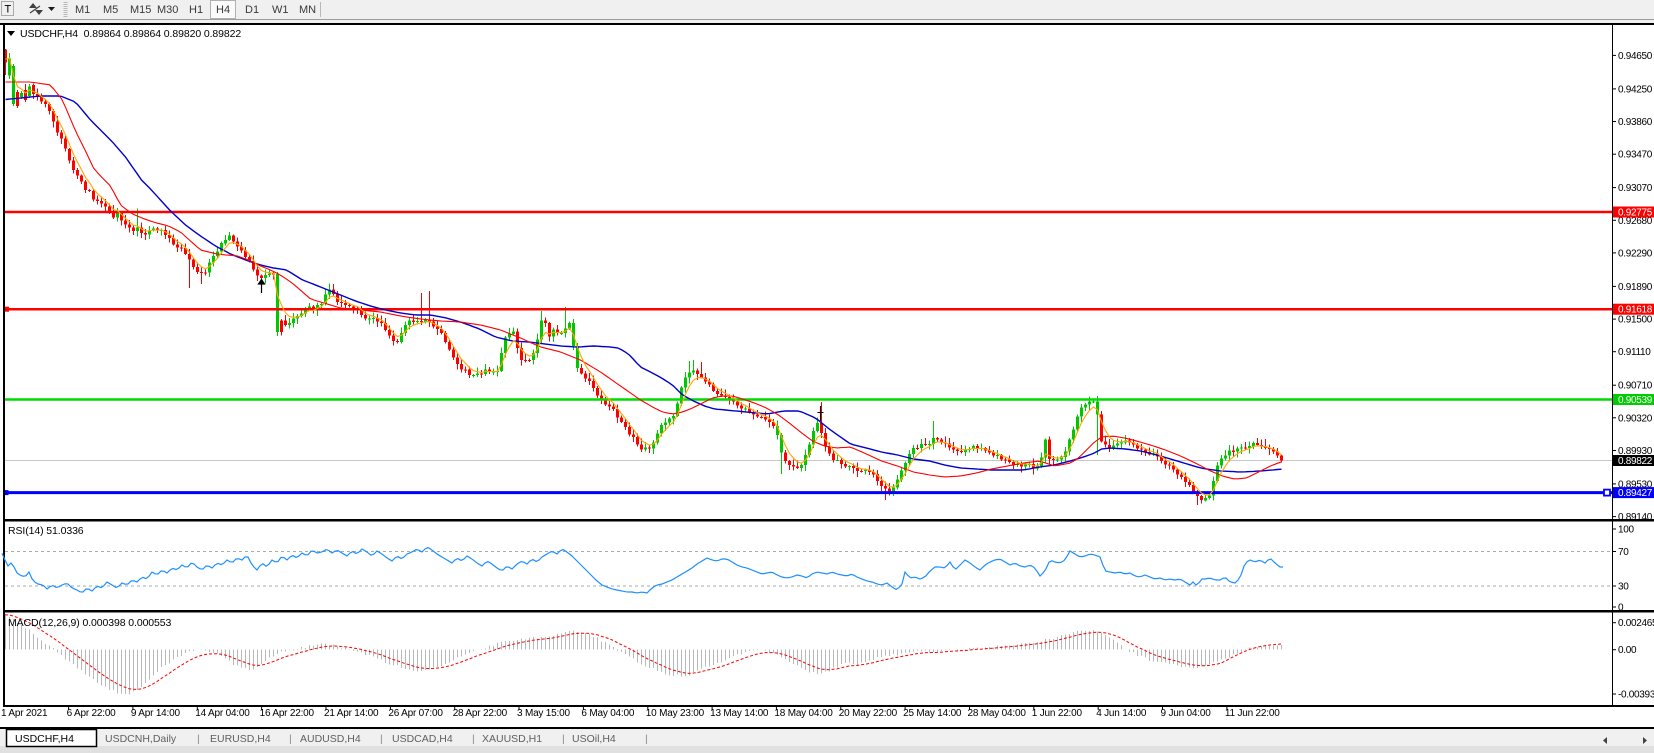  What do you see at coordinates (512, 739) in the screenshot?
I see `svg-text: XAUUSD,H1` at bounding box center [512, 739].